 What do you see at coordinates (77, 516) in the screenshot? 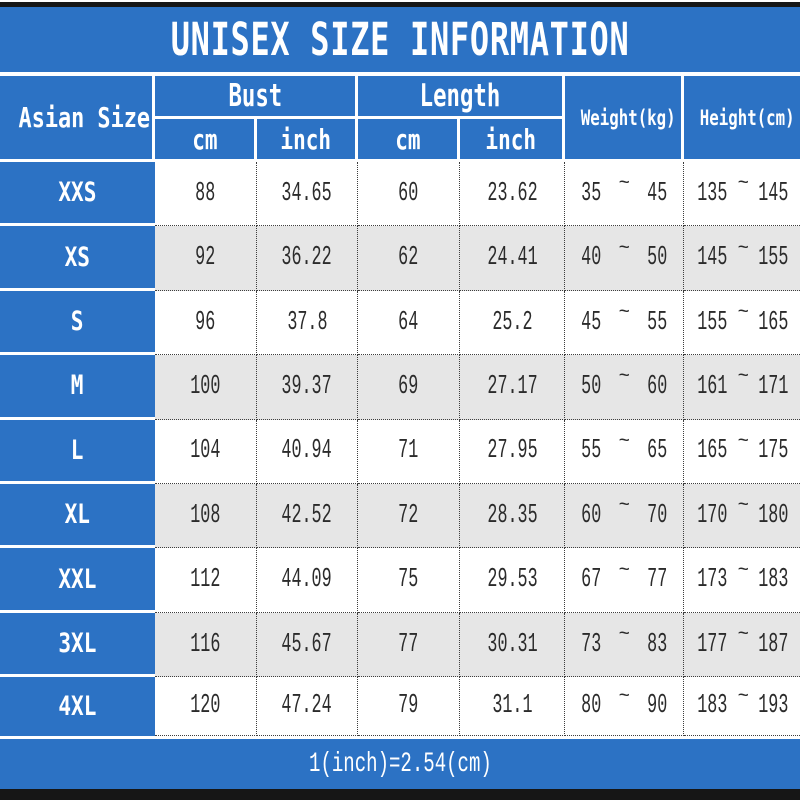
I see `size-label-cell: XL` at bounding box center [77, 516].